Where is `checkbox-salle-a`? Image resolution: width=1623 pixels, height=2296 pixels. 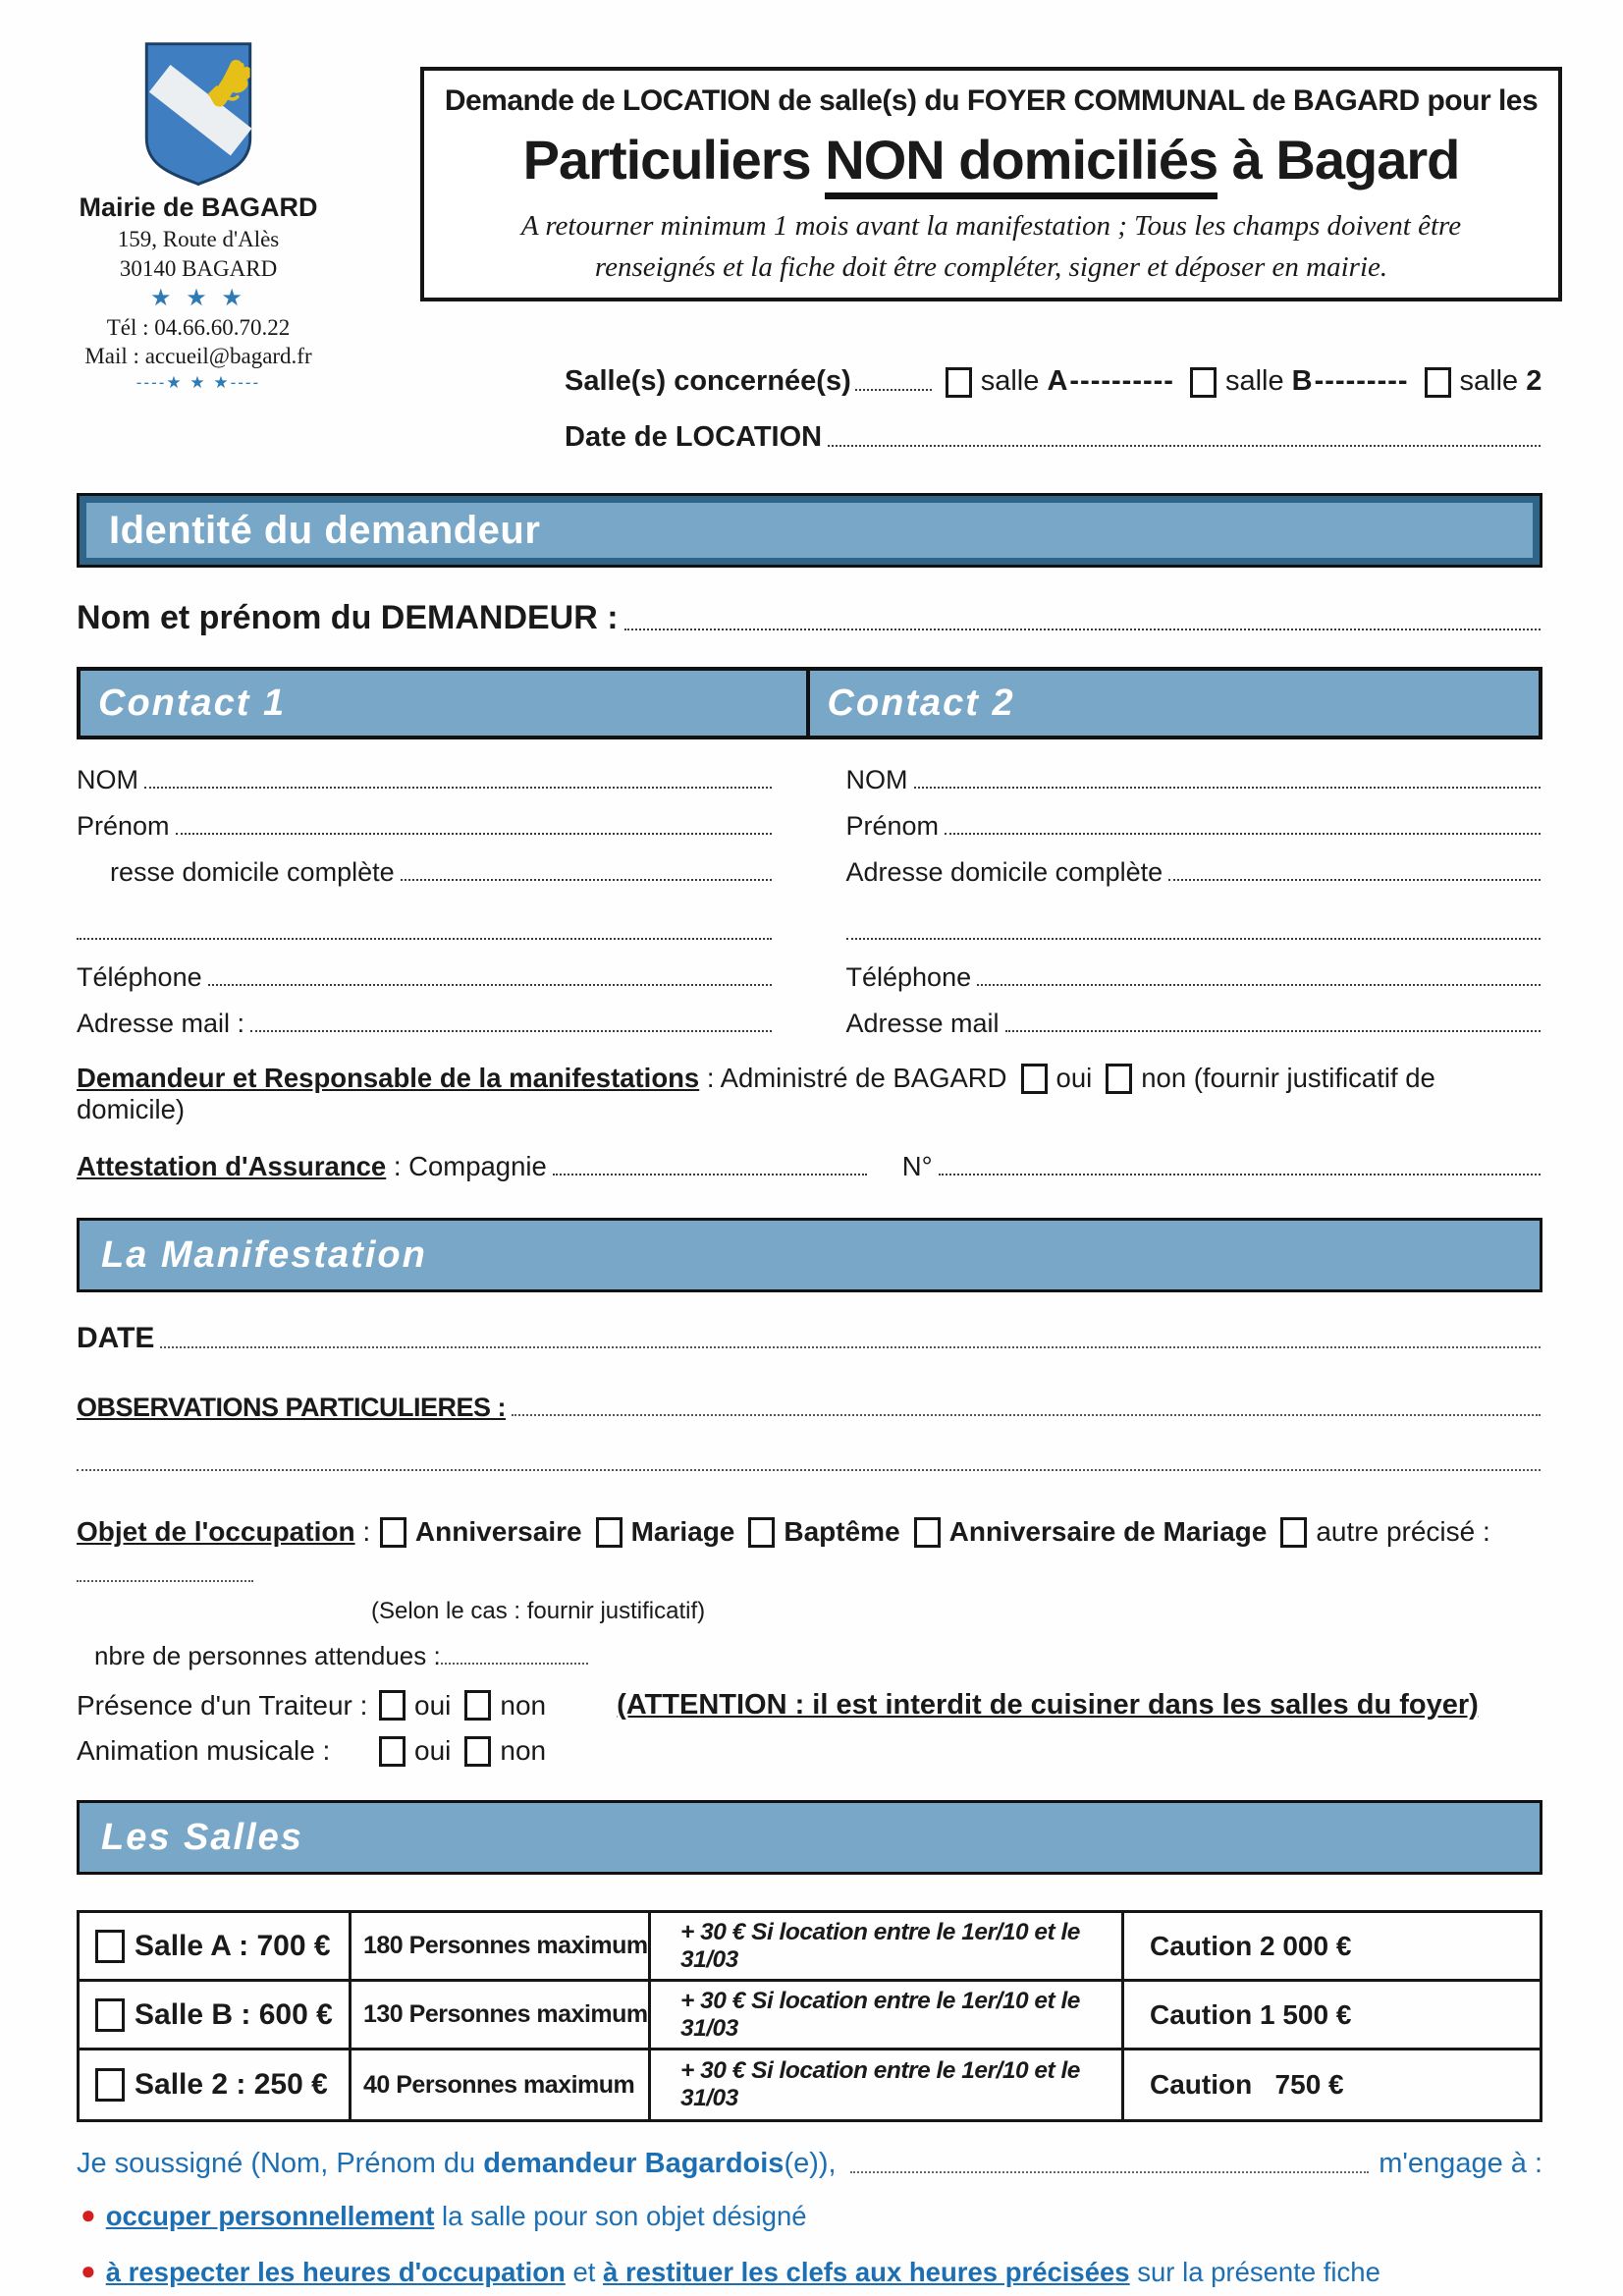 checkbox-salle-a is located at coordinates (958, 382).